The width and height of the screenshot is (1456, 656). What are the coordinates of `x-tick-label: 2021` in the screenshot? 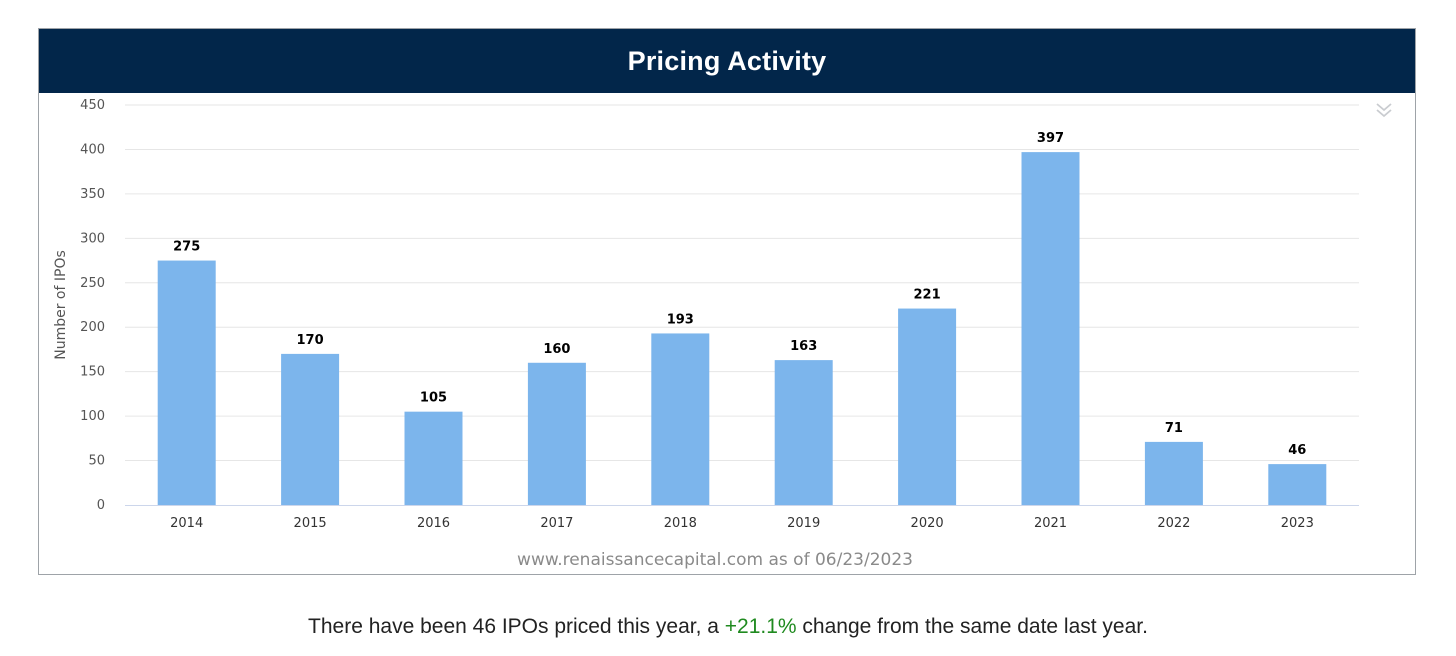 It's located at (1050, 523).